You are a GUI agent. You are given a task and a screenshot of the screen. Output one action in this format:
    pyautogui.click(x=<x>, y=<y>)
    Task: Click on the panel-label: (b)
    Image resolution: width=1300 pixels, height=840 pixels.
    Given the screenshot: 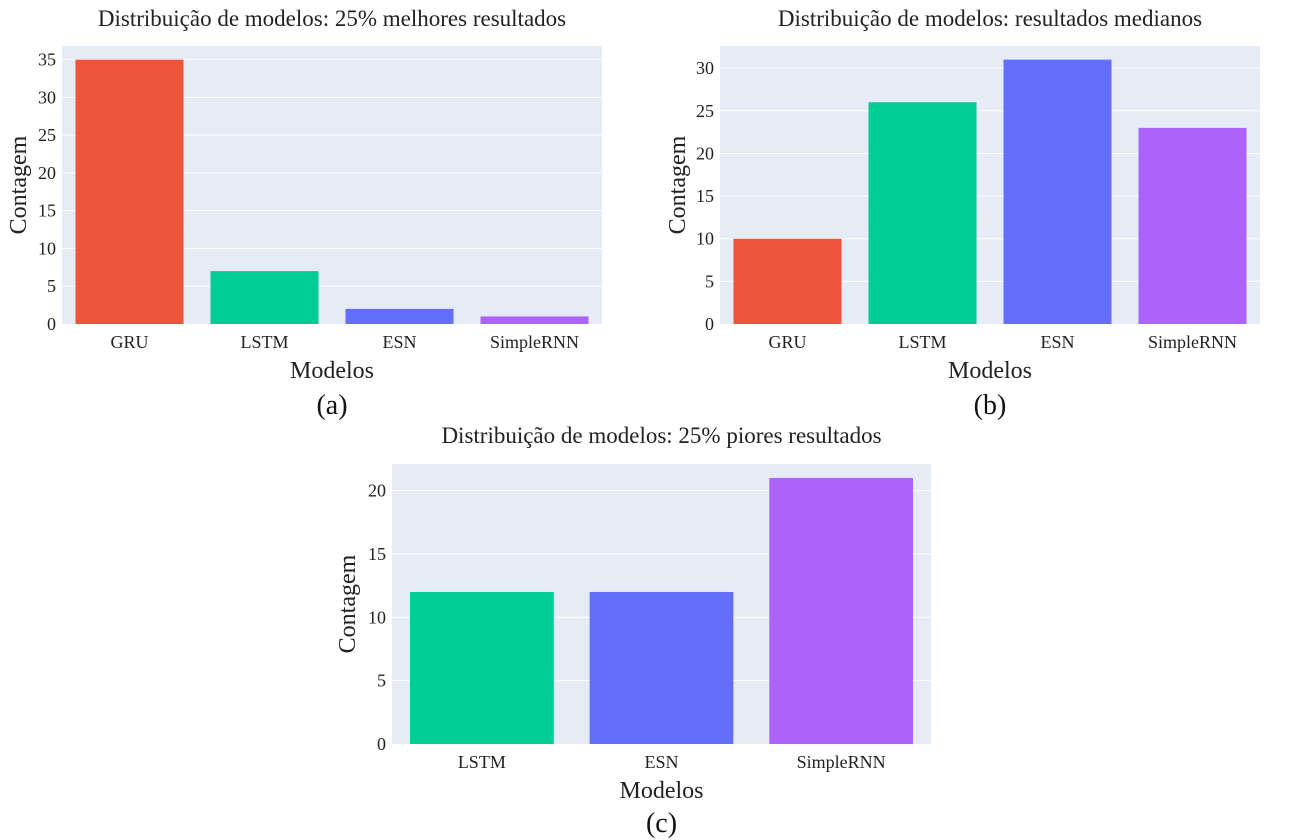 What is the action you would take?
    pyautogui.click(x=990, y=405)
    